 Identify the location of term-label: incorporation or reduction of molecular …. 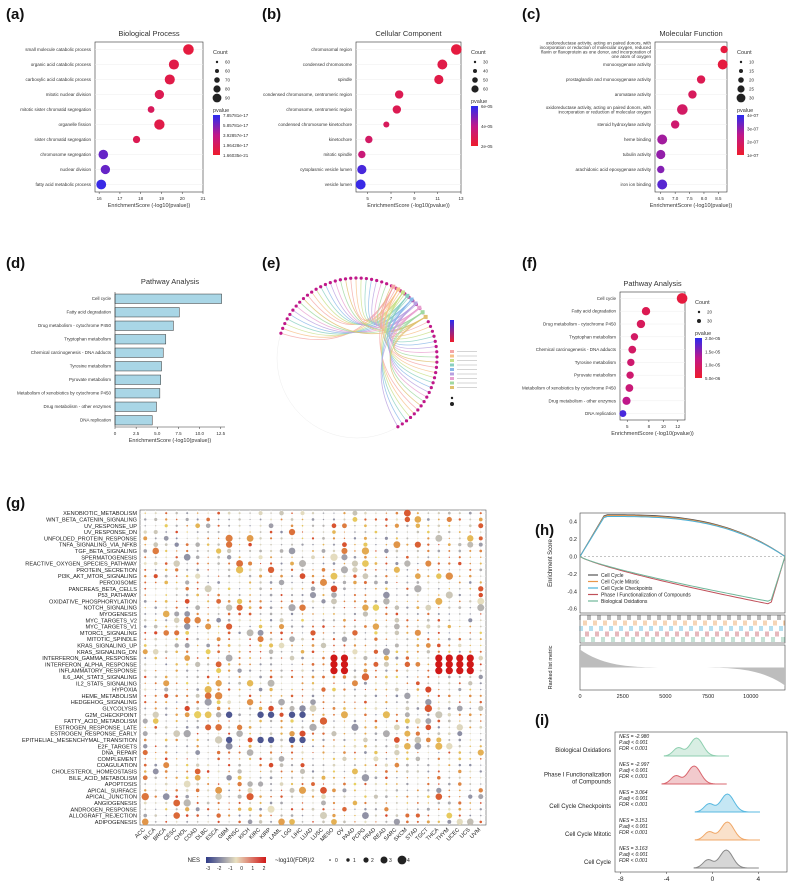
(596, 47).